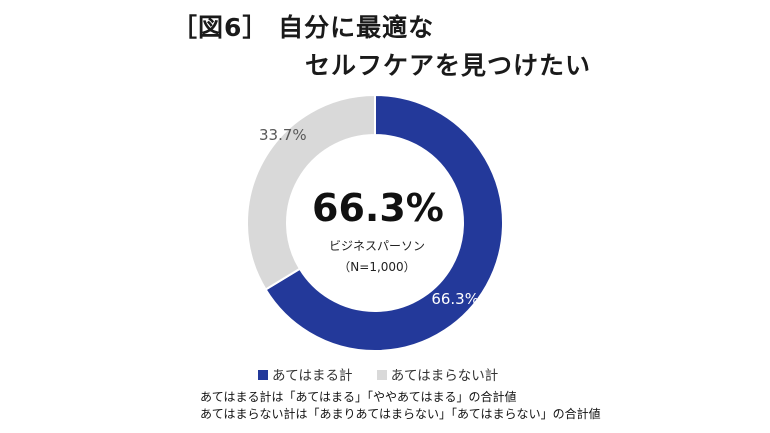  What do you see at coordinates (358, 397) in the screenshot?
I see `footnote-applies: あてはまる計は「あてはまる」「ややあてはまる」の合計値` at bounding box center [358, 397].